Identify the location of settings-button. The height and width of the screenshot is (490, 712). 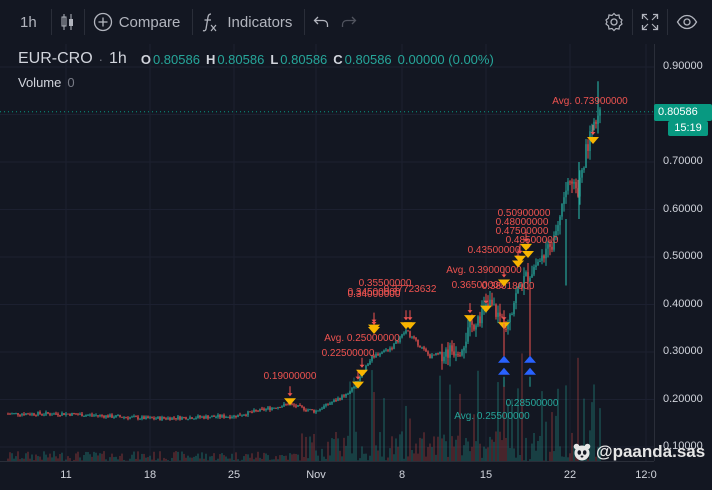
(614, 22).